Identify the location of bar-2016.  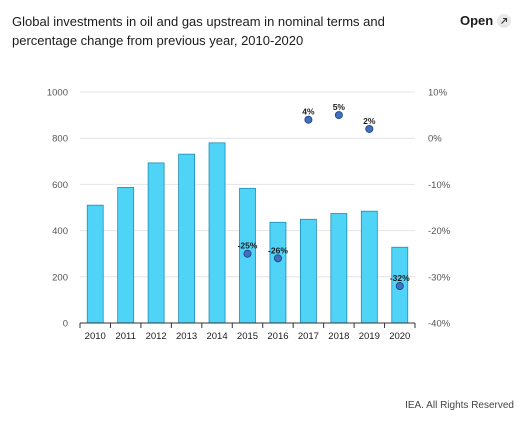
(278, 272).